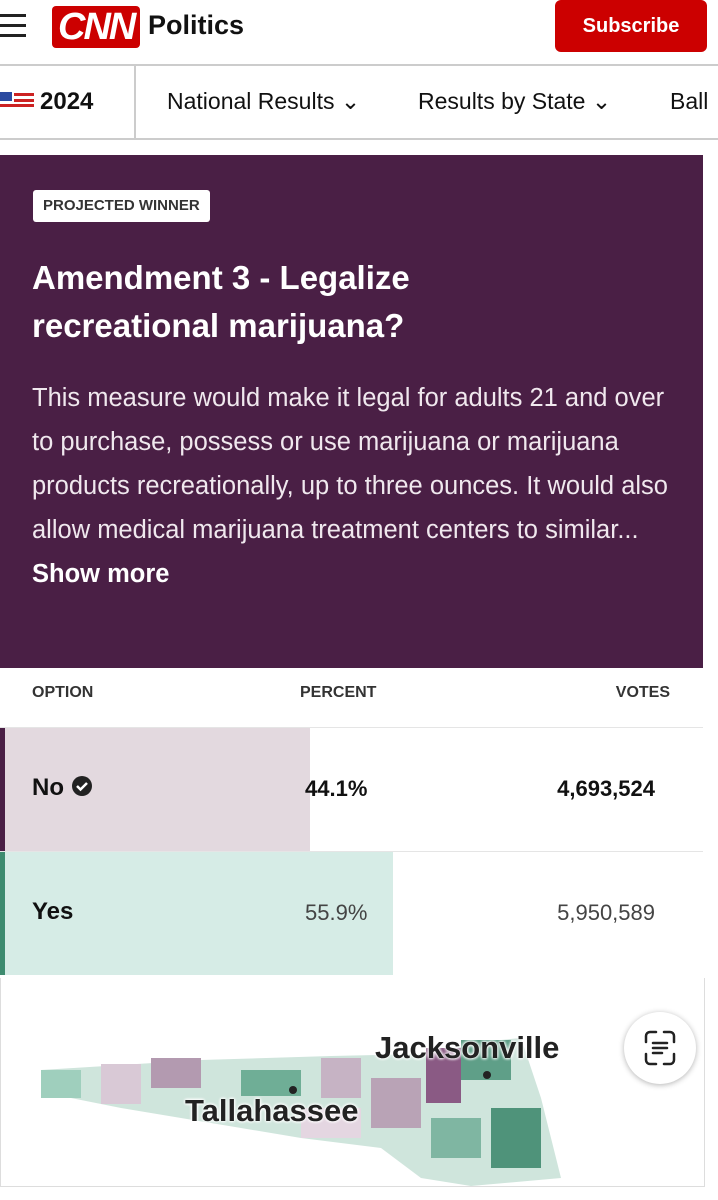  What do you see at coordinates (251, 101) in the screenshot?
I see `nav-link-text: National Results` at bounding box center [251, 101].